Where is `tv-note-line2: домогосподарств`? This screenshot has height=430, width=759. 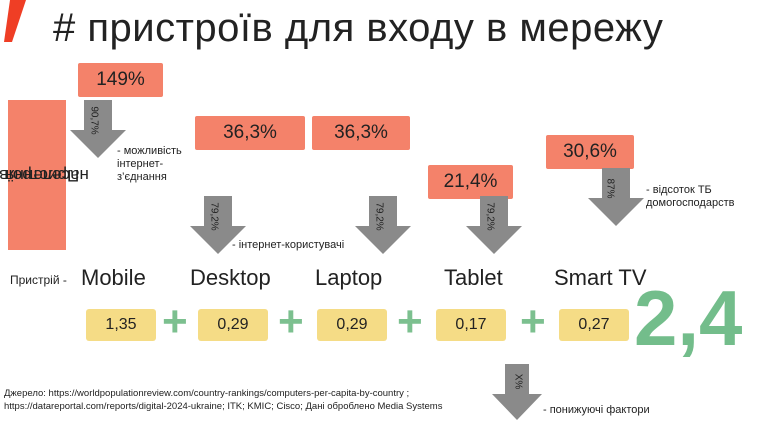
tv-note-line2: домогосподарств is located at coordinates (690, 203).